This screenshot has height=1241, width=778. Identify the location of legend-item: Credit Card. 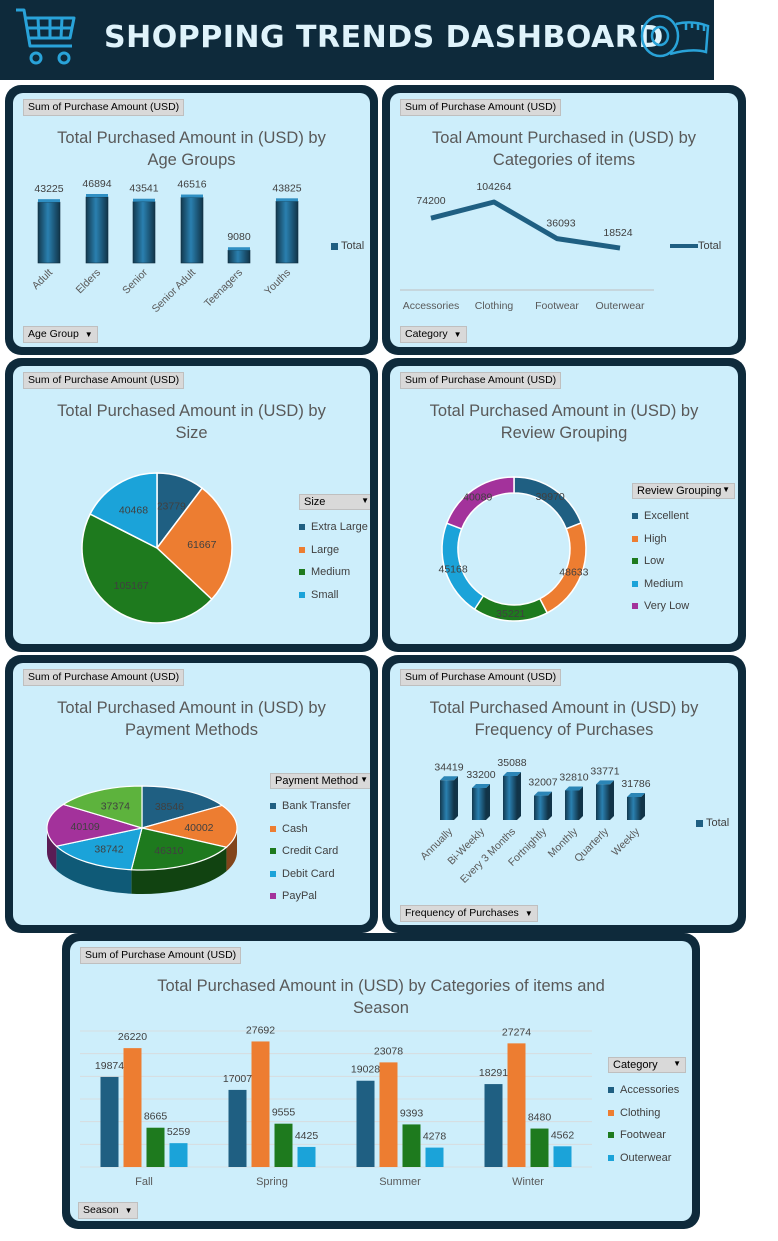
(320, 851).